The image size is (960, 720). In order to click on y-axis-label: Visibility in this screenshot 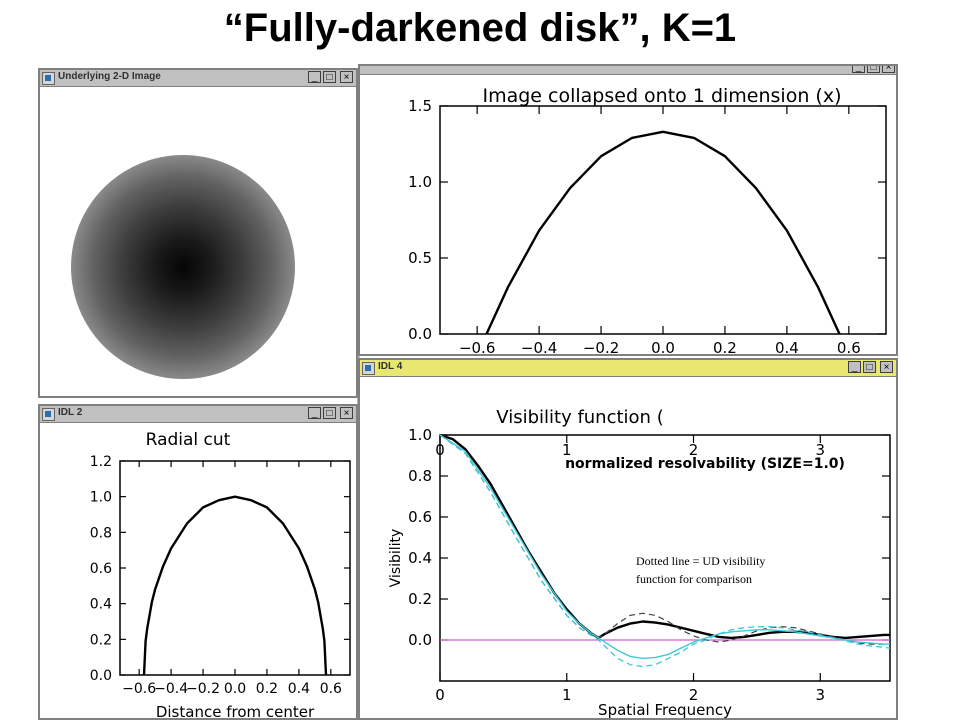, I will do `click(396, 558)`.